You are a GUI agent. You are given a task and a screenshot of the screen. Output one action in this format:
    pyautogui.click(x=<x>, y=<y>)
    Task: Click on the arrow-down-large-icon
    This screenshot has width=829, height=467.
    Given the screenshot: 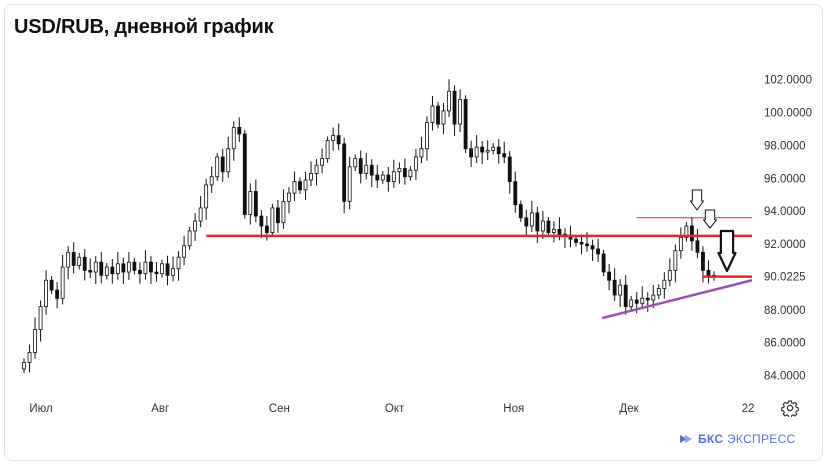 What is the action you would take?
    pyautogui.click(x=727, y=251)
    